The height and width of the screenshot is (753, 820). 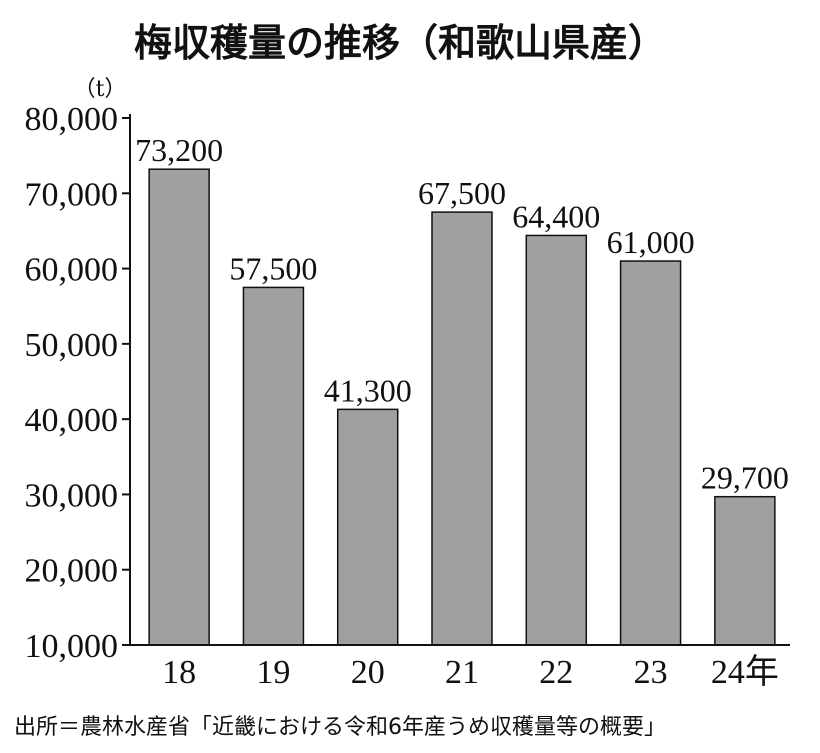 What do you see at coordinates (368, 390) in the screenshot?
I see `bar-value-label: 41,300` at bounding box center [368, 390].